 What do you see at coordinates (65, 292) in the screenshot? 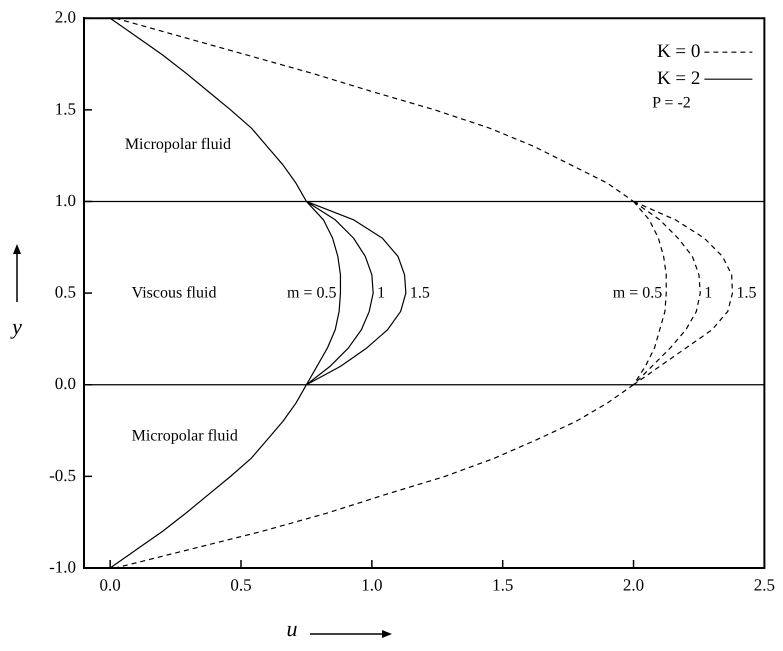
I see `y-tick-label: 0.5` at bounding box center [65, 292].